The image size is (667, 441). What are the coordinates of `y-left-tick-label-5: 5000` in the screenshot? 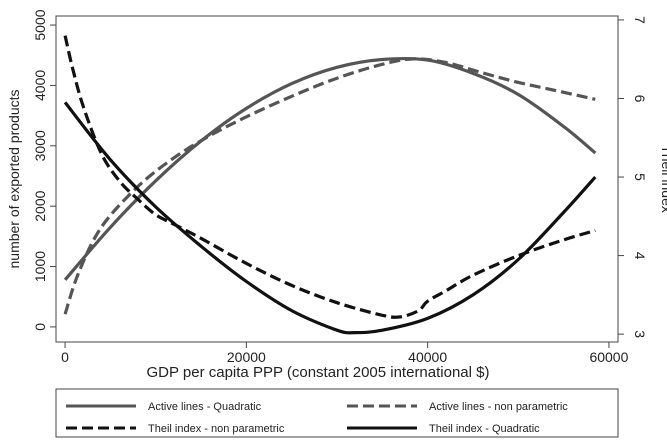 It's located at (40, 24).